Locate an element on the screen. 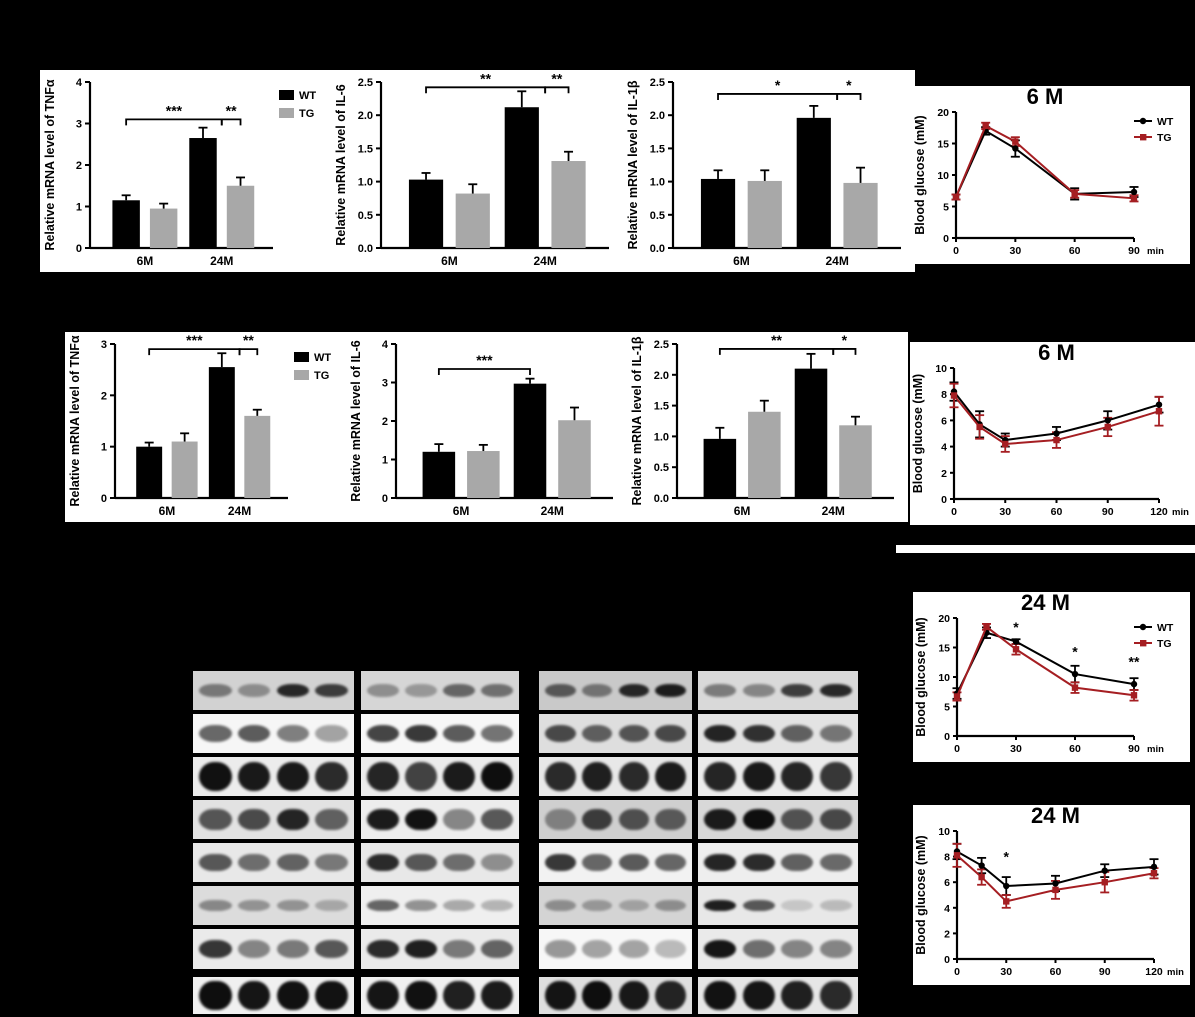 The height and width of the screenshot is (1017, 1195). svg-text: 2 is located at coordinates (104, 396).